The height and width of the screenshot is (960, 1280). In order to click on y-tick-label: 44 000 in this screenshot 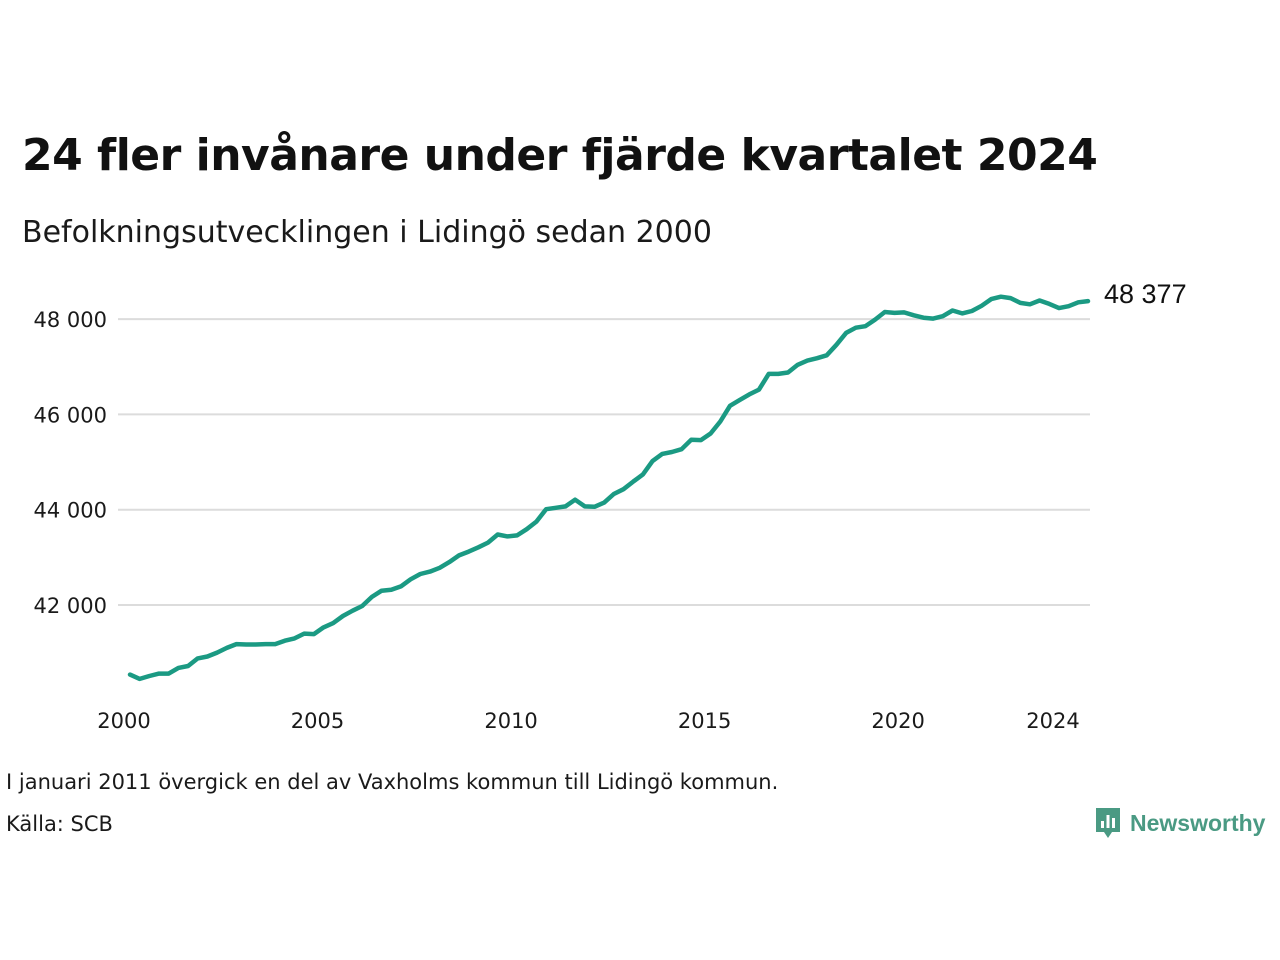, I will do `click(70, 511)`.